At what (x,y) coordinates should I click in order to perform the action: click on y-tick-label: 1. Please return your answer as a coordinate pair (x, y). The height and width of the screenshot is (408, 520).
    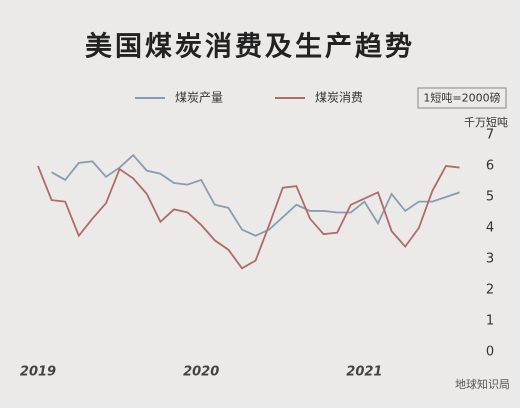
    Looking at the image, I should click on (490, 321).